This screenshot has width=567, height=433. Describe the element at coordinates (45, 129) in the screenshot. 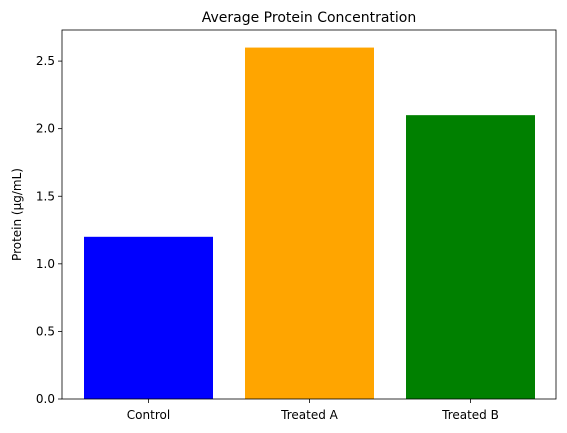

I see `y-tick-label: 2.0` at that location.